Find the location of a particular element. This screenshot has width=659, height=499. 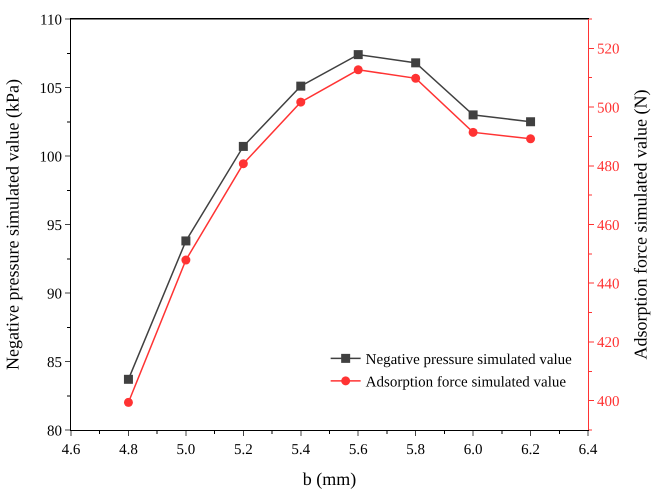

x-tick-label: 6.0 is located at coordinates (473, 450).